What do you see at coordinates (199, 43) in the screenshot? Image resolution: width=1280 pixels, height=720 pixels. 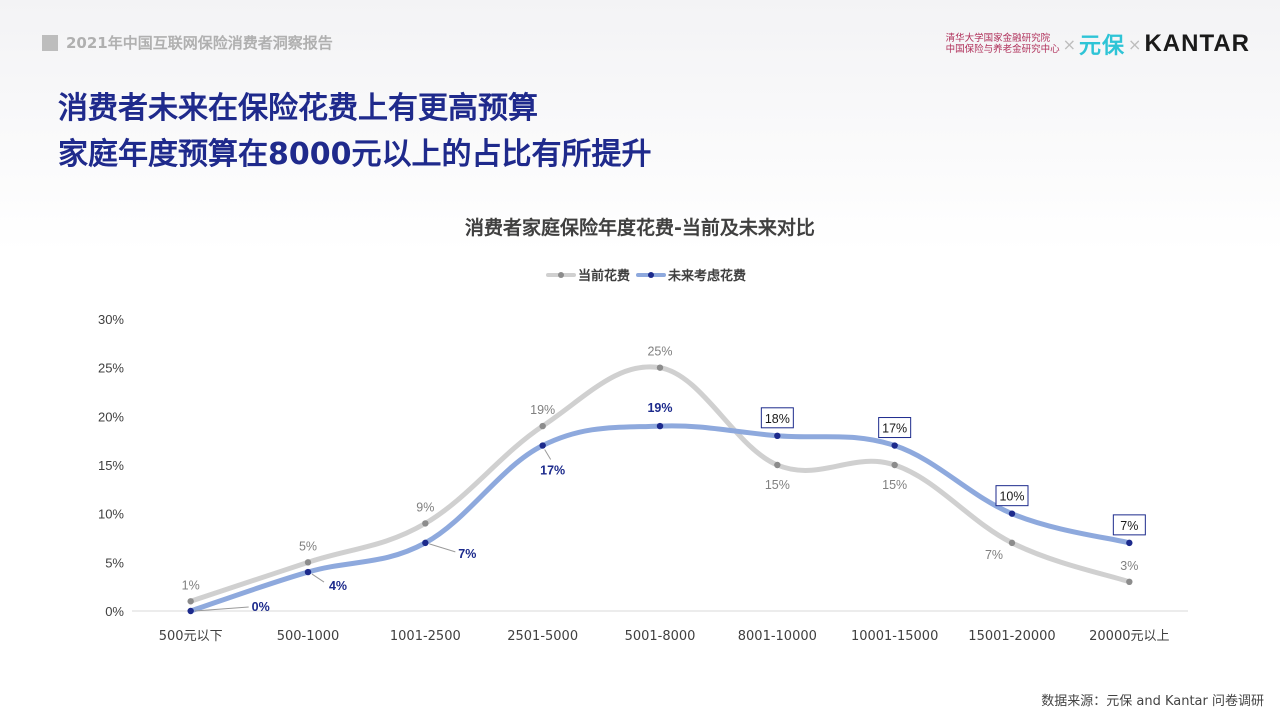 I see `report-title: 2021年中国互联网保险消费者洞察报告` at bounding box center [199, 43].